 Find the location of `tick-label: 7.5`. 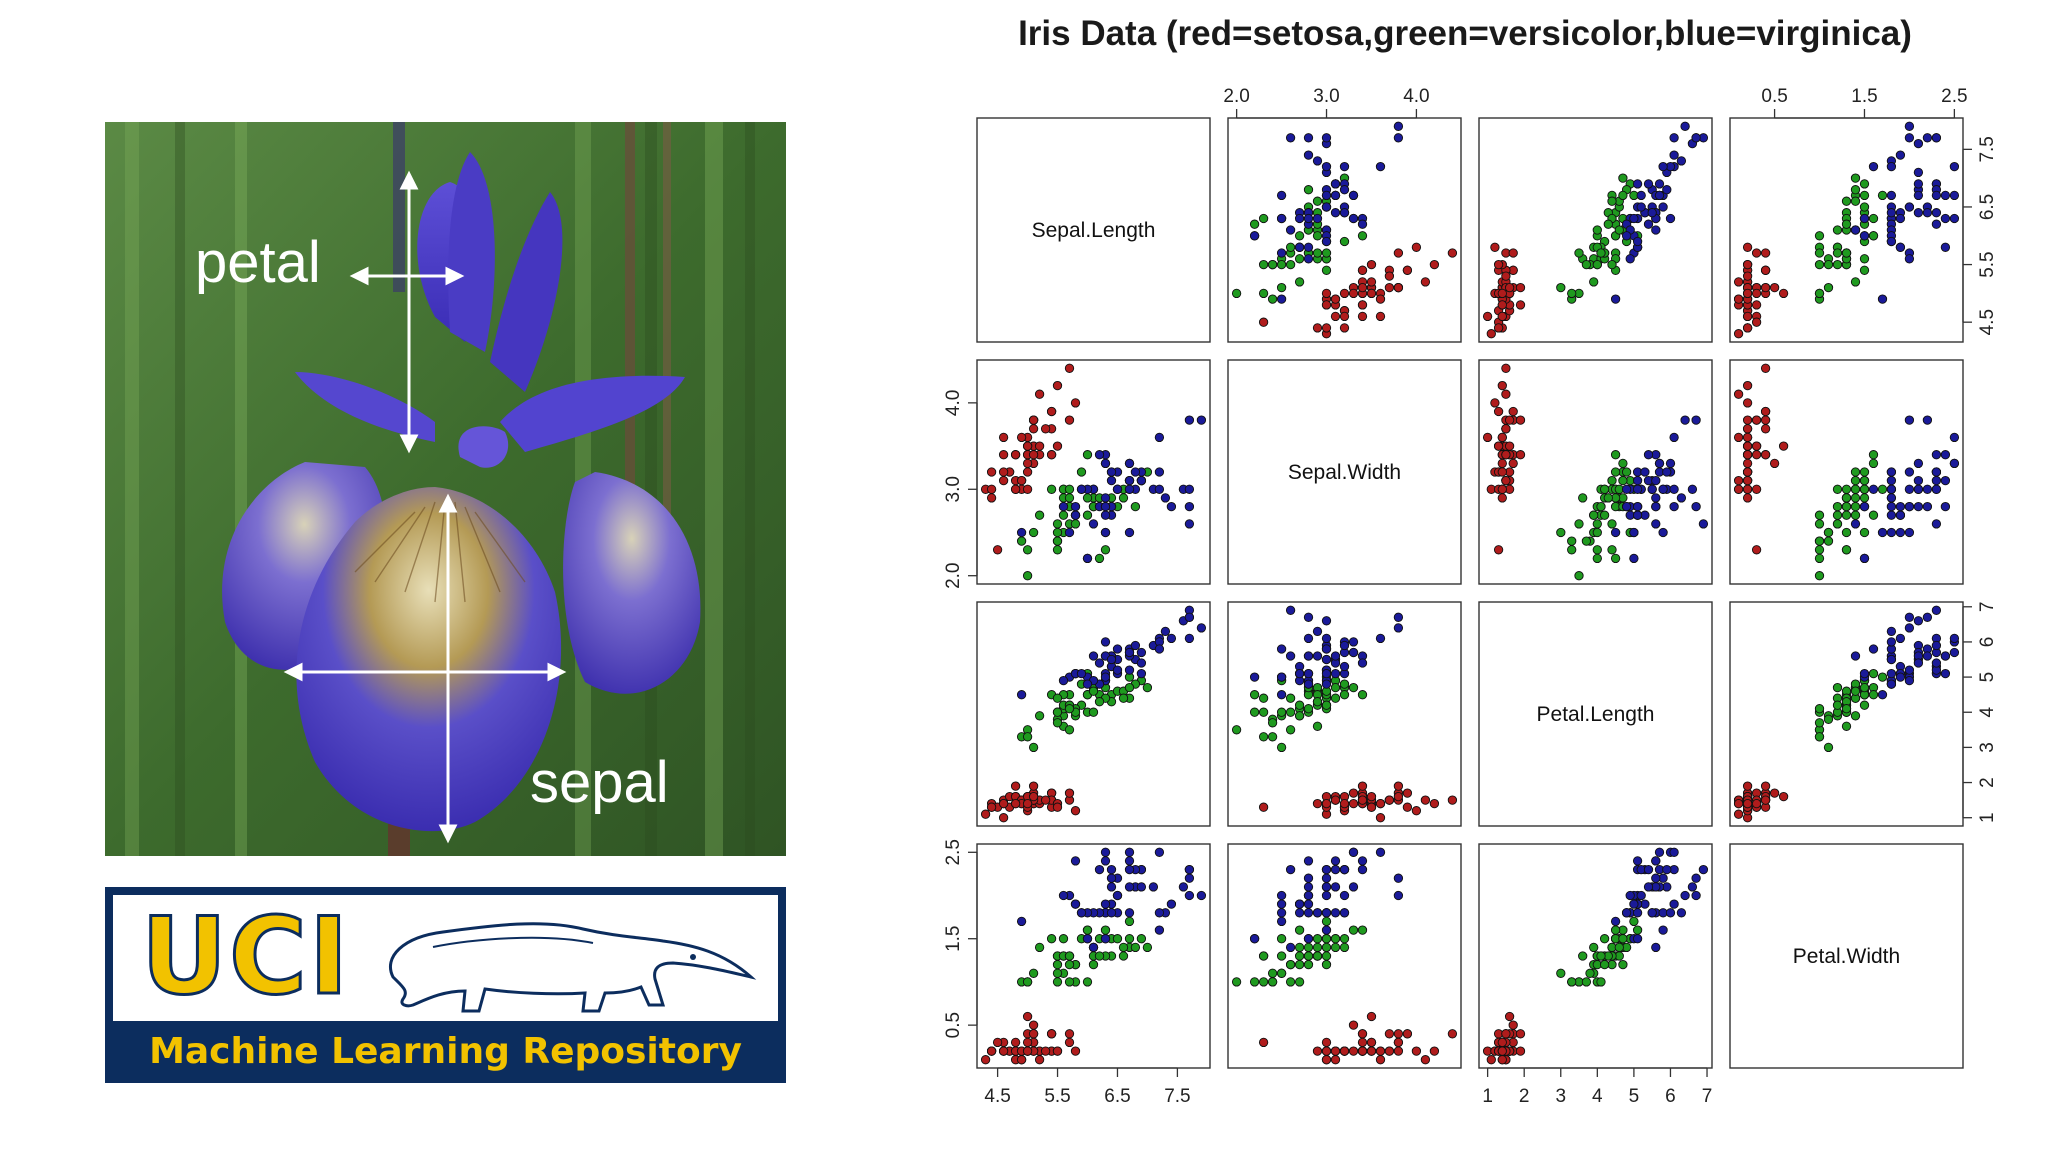

tick-label: 7.5 is located at coordinates (1987, 149).